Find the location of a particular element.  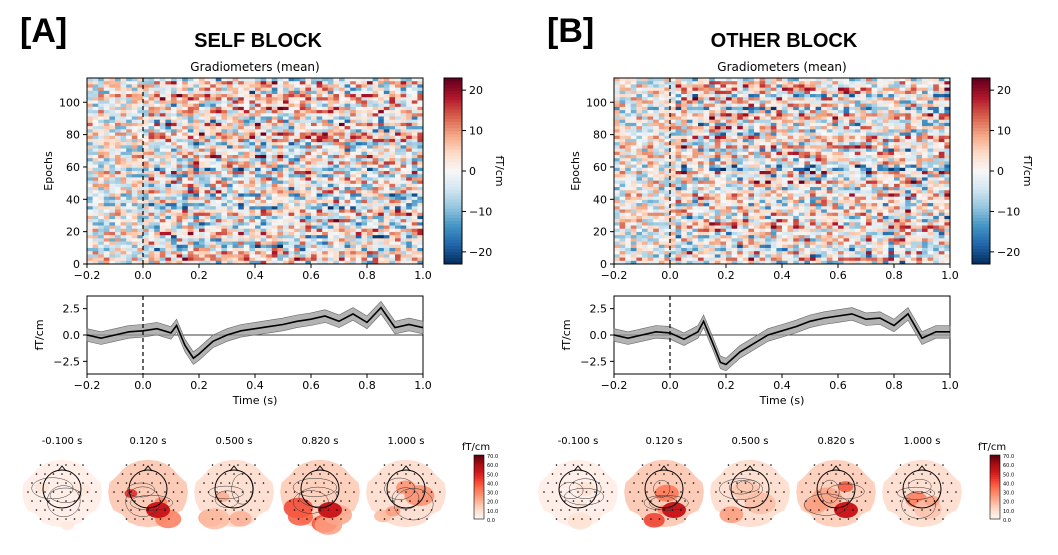

y-tick-label: −2.5 is located at coordinates (66, 361).